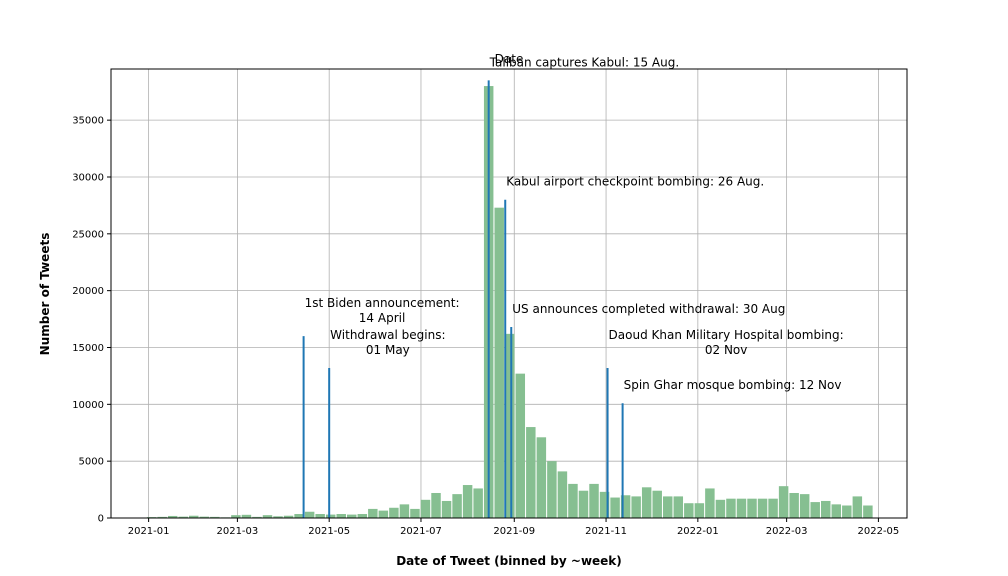 The height and width of the screenshot is (576, 1008). Describe the element at coordinates (584, 62) in the screenshot. I see `event-label: Taliban captures Kabul: 15 Aug.` at that location.